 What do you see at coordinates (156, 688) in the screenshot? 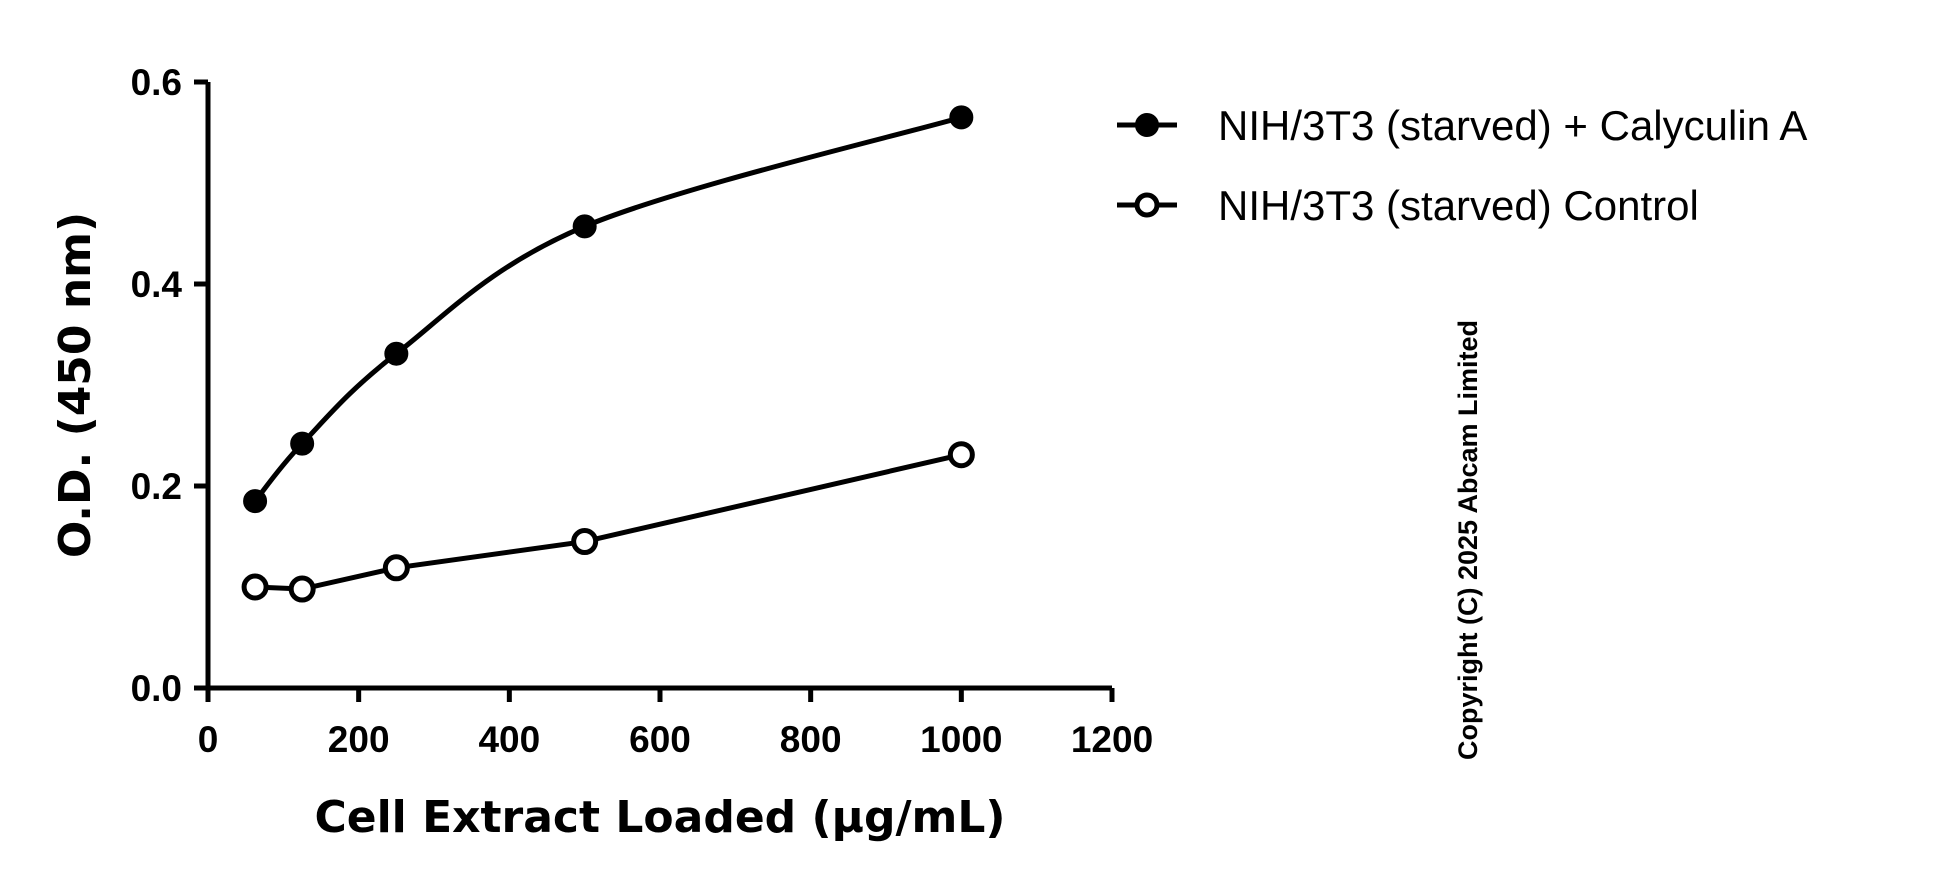
I see `y-tick-label: 0.0` at bounding box center [156, 688].